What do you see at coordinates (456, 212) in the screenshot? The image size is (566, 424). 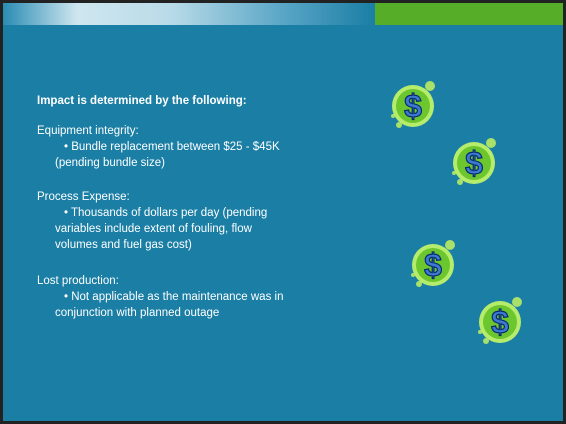 I see `dollar-icons: $ $ $ $` at bounding box center [456, 212].